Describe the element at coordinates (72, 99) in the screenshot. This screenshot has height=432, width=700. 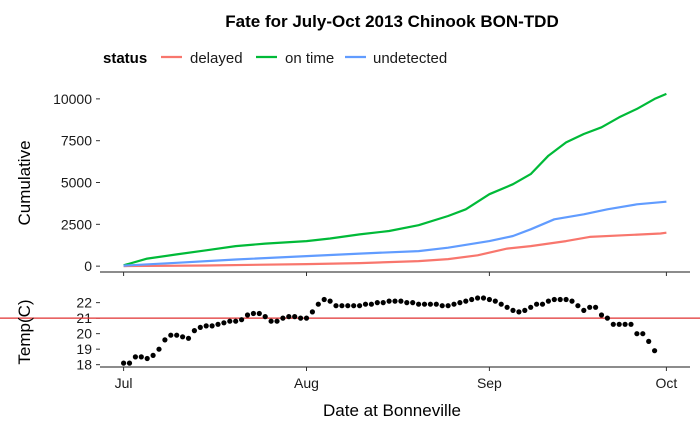
I see `cumulative-y-tick-label: 10000` at that location.